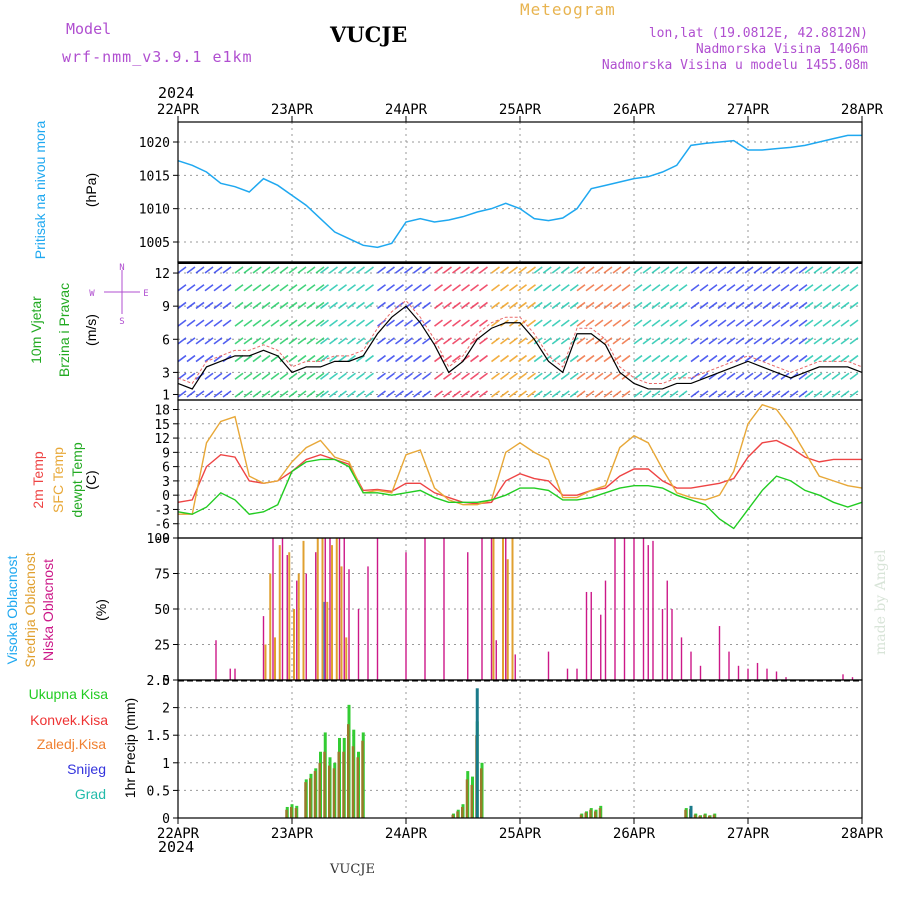 This screenshot has width=900, height=900. I want to click on pressure-series-line, so click(519, 191).